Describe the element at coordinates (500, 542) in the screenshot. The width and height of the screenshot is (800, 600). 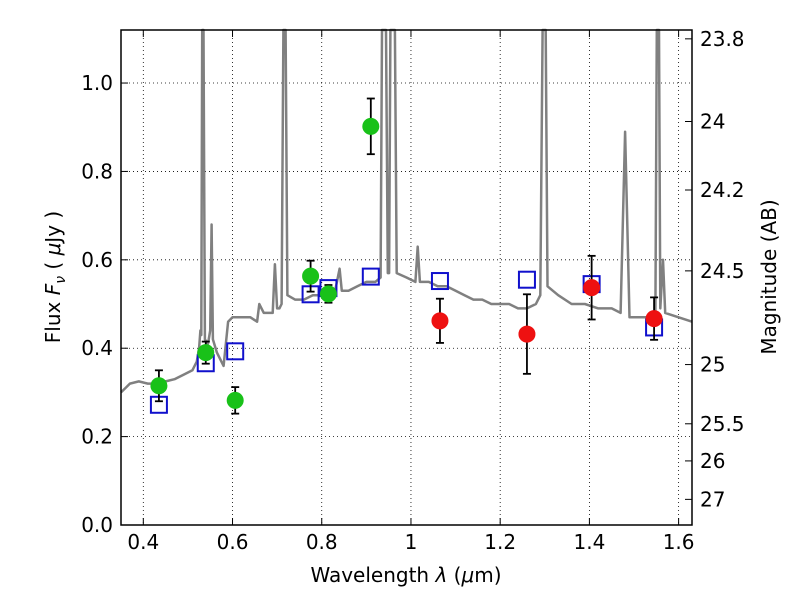
I see `x-tick-label: 1.2` at that location.